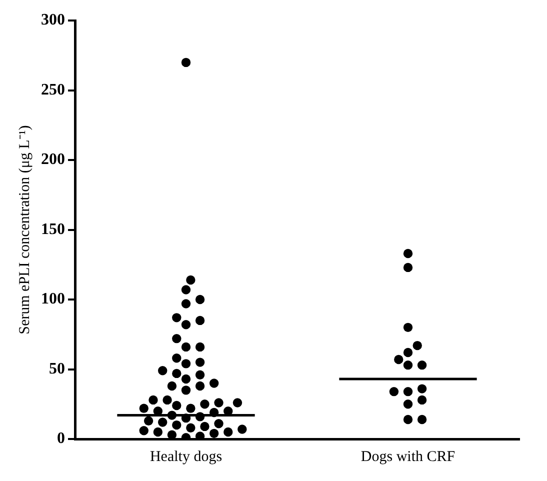 The width and height of the screenshot is (547, 481). Describe the element at coordinates (53, 89) in the screenshot. I see `y-tick-label: 250` at that location.